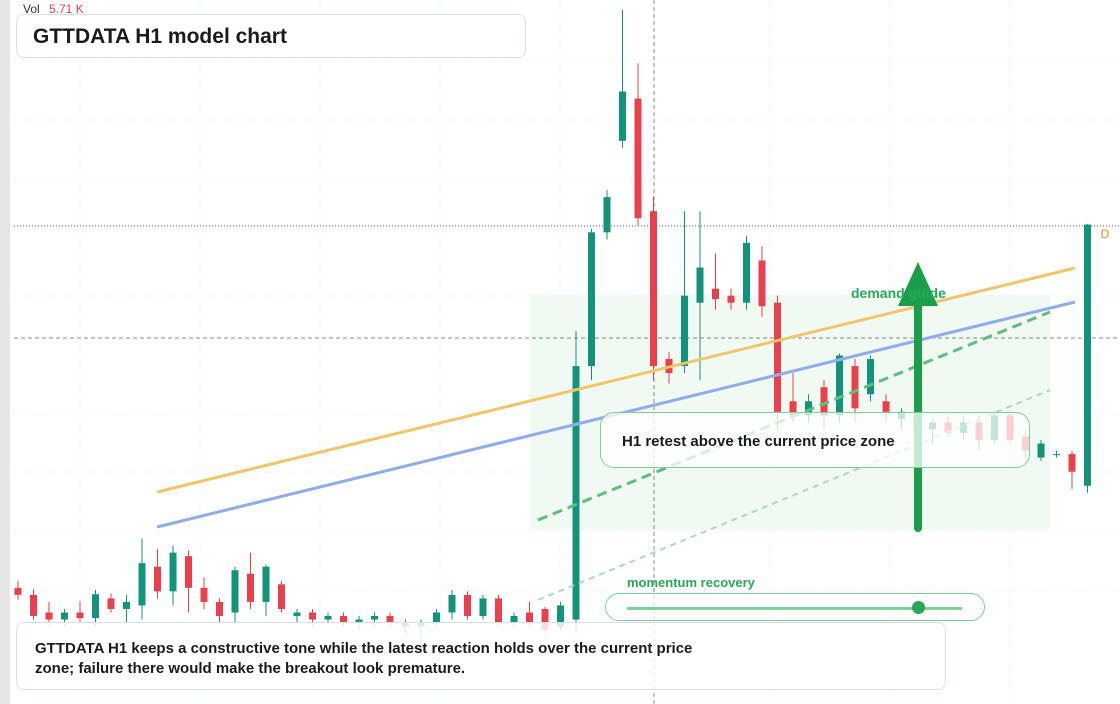  I want to click on slider-track, so click(794, 608).